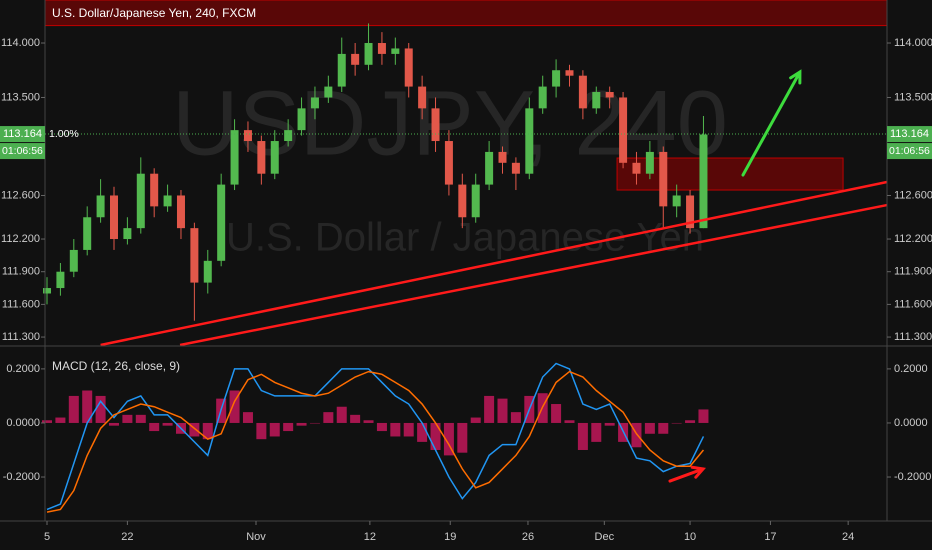  Describe the element at coordinates (913, 304) in the screenshot. I see `y-tick-label: 111.600` at that location.